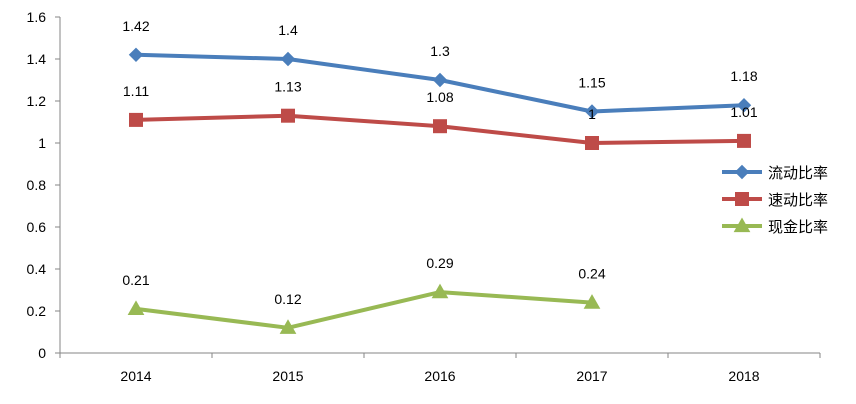 The height and width of the screenshot is (404, 856). I want to click on x-tick-label: 2015, so click(287, 376).